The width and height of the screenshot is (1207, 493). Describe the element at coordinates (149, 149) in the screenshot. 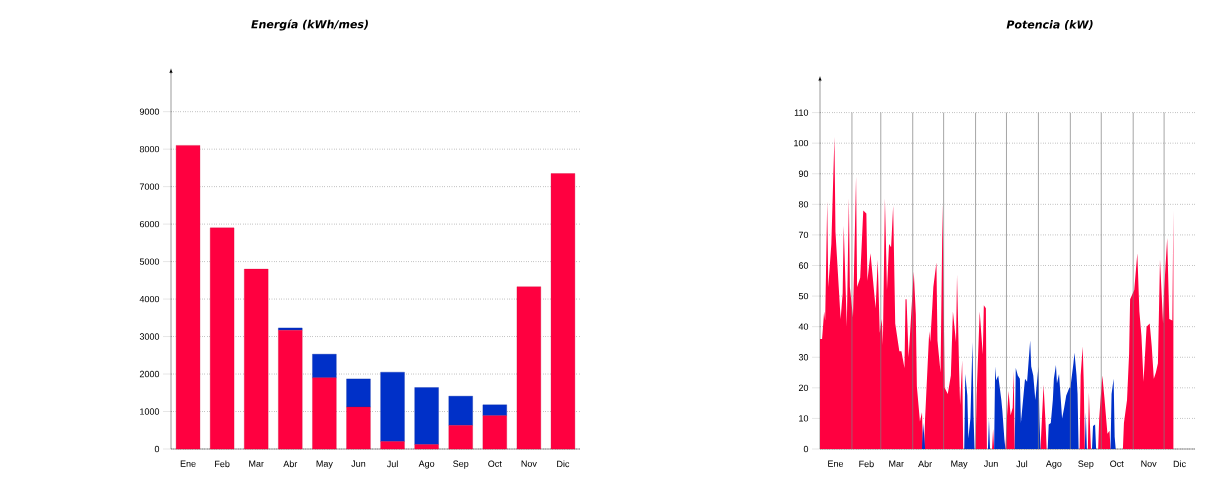

I see `y-tick-label: 8000` at that location.